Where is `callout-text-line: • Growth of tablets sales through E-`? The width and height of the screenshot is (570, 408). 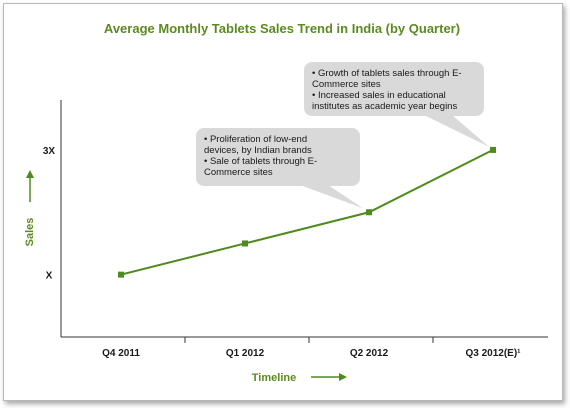
callout-text-line: • Growth of tablets sales through E- is located at coordinates (387, 73).